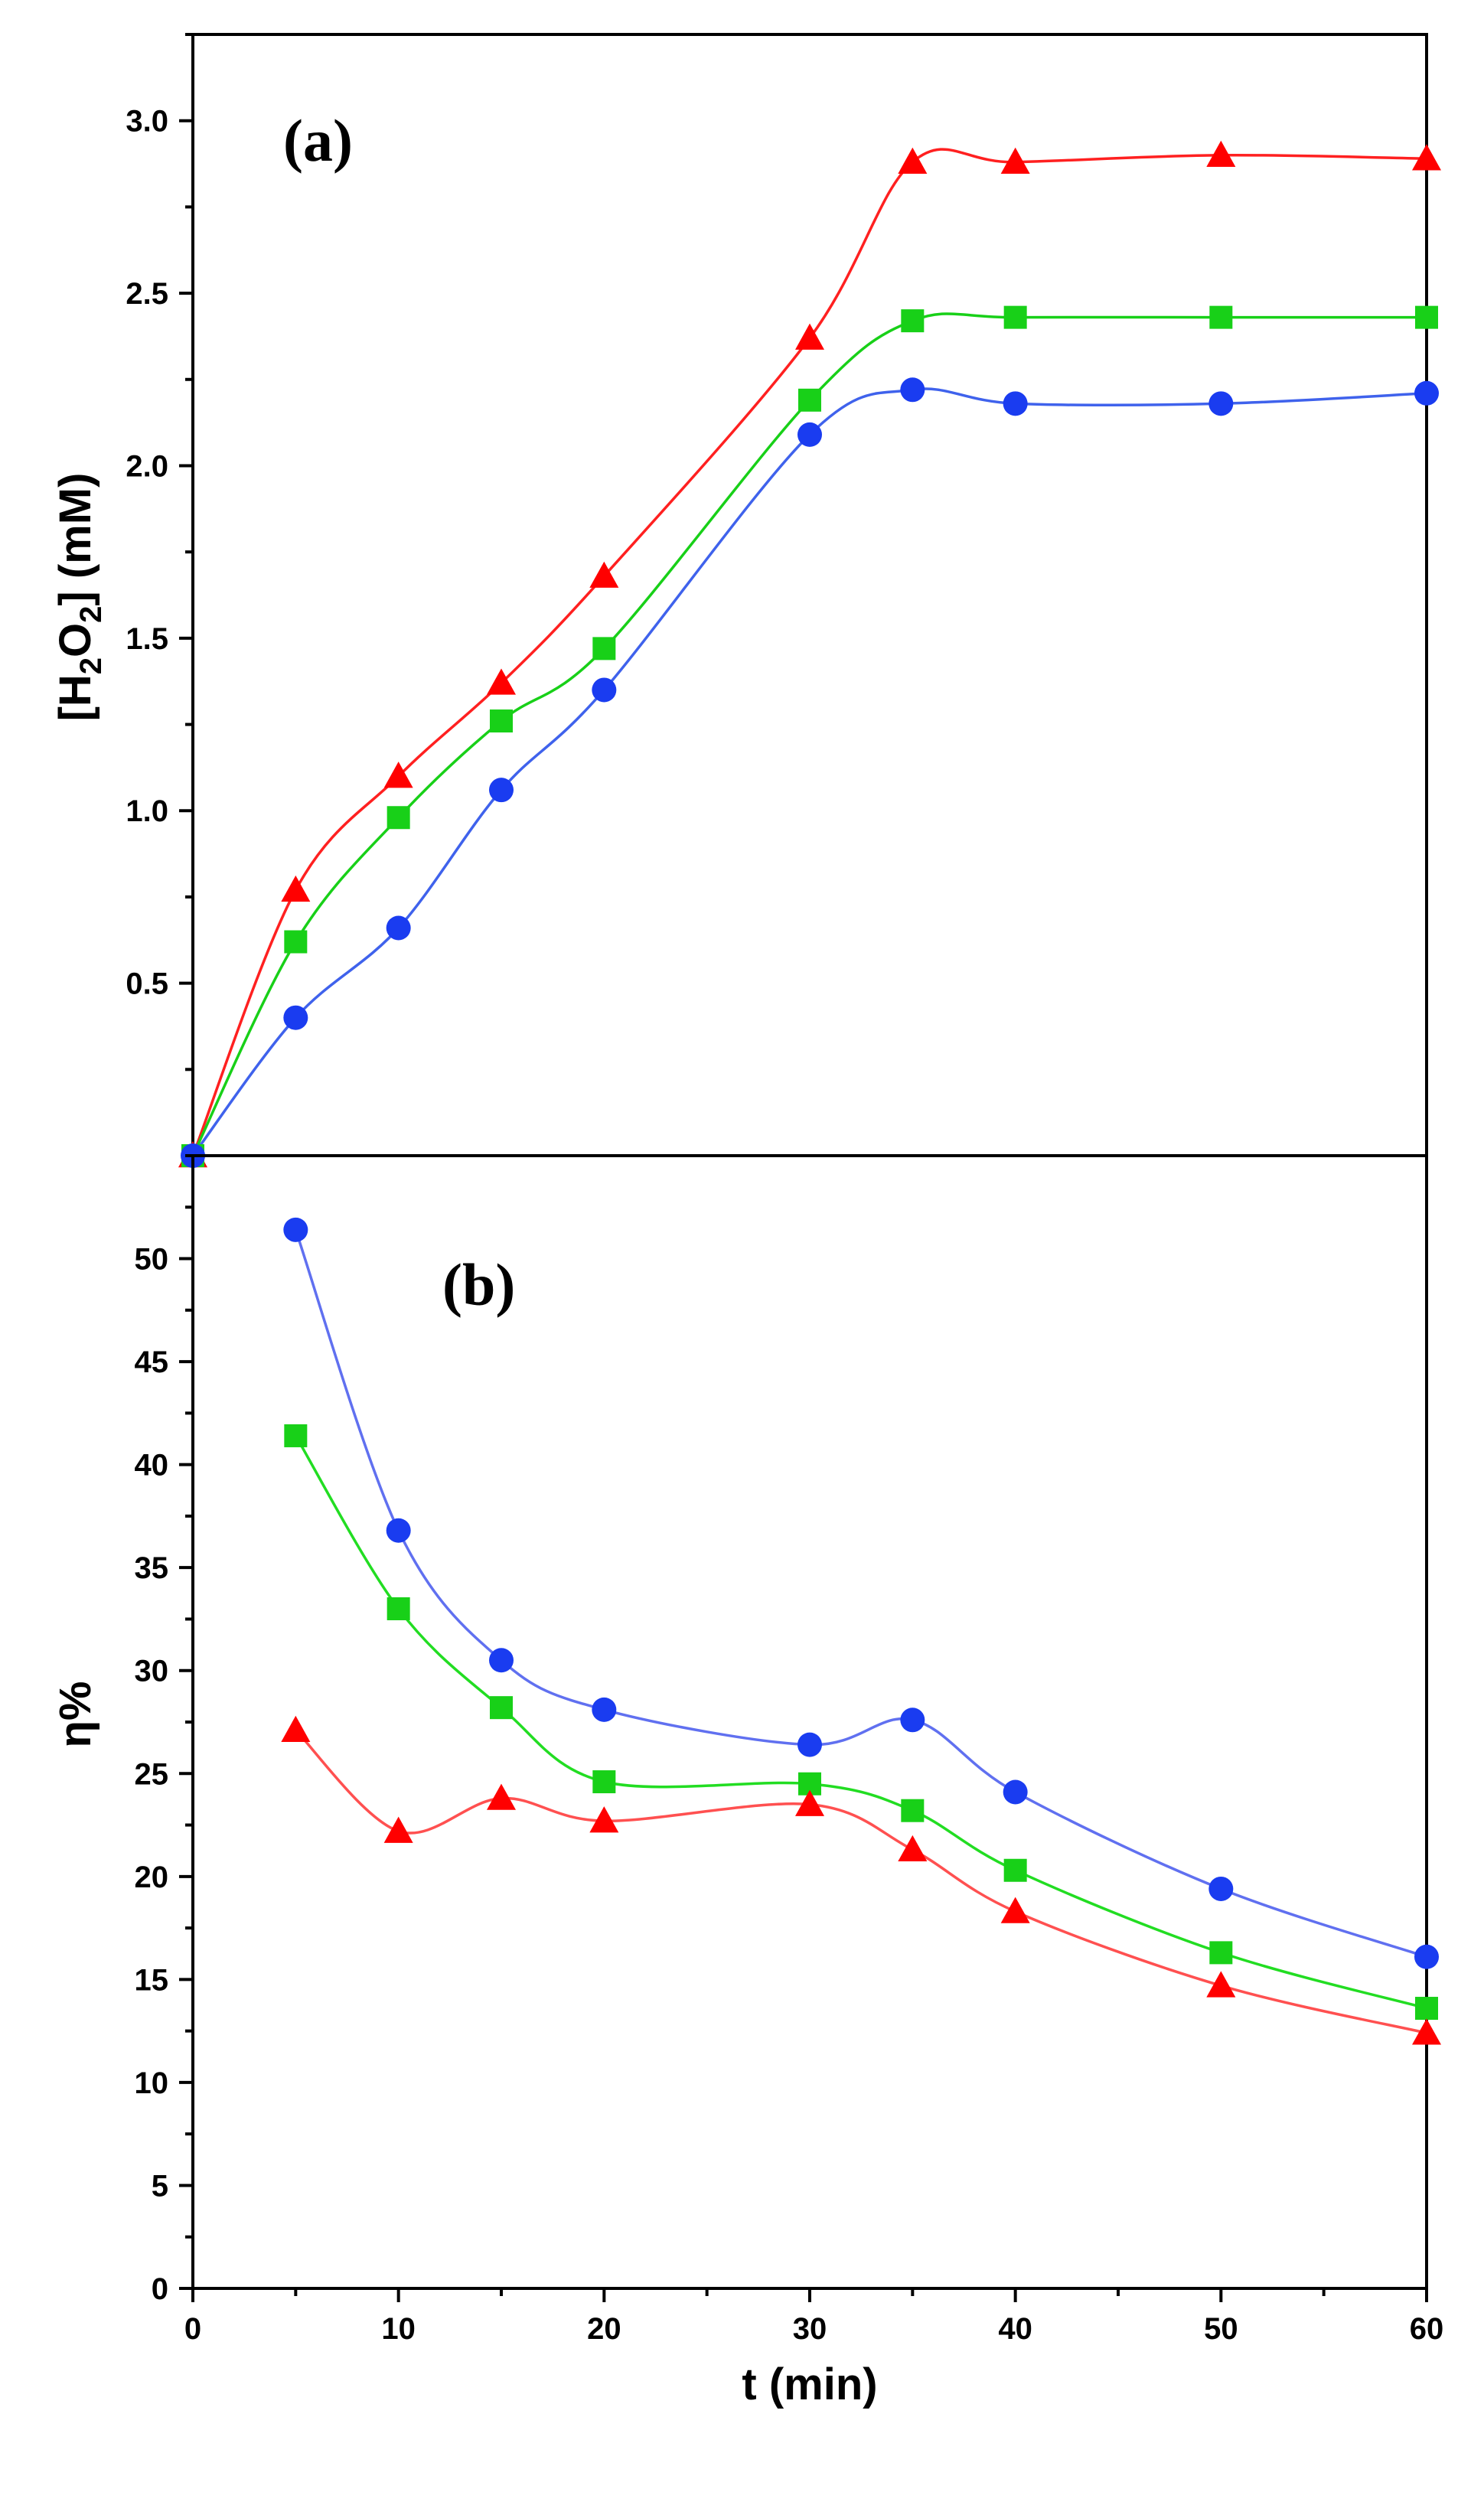  What do you see at coordinates (1015, 2329) in the screenshot?
I see `x-tick-label: 40` at bounding box center [1015, 2329].